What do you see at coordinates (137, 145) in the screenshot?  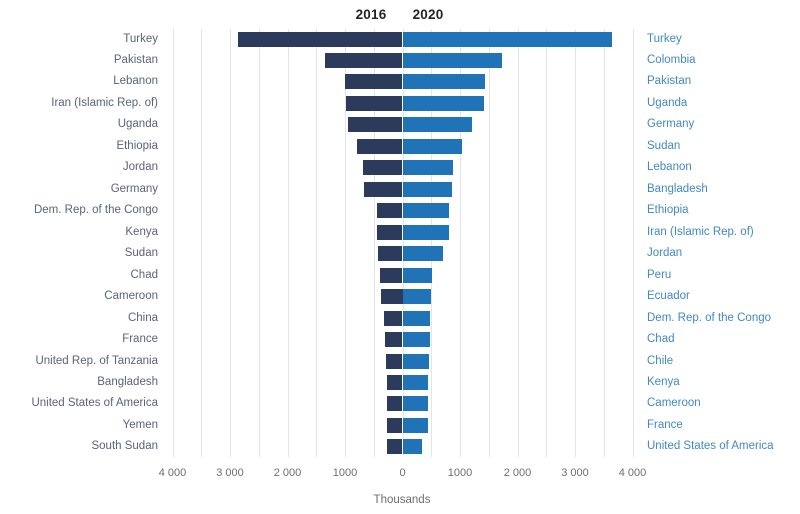 I see `country-label-2016-ethiopia: Ethiopia` at bounding box center [137, 145].